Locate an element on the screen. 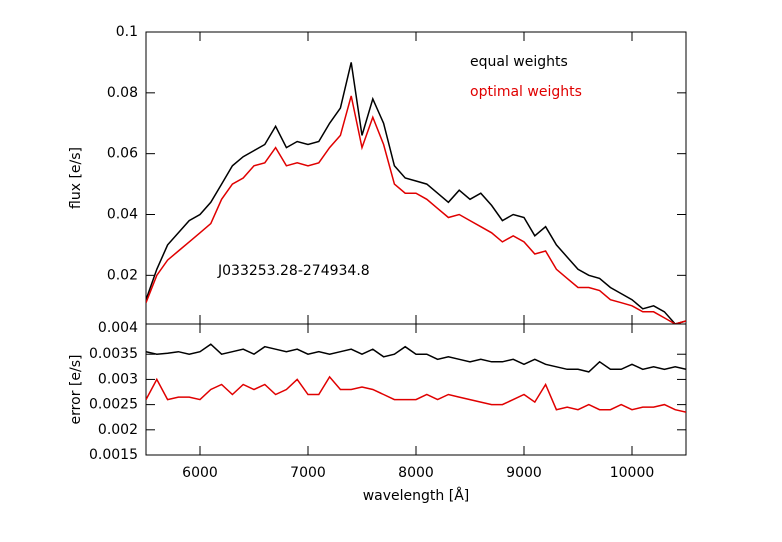 This screenshot has width=782, height=542. x-tick-label: 10000 is located at coordinates (632, 473).